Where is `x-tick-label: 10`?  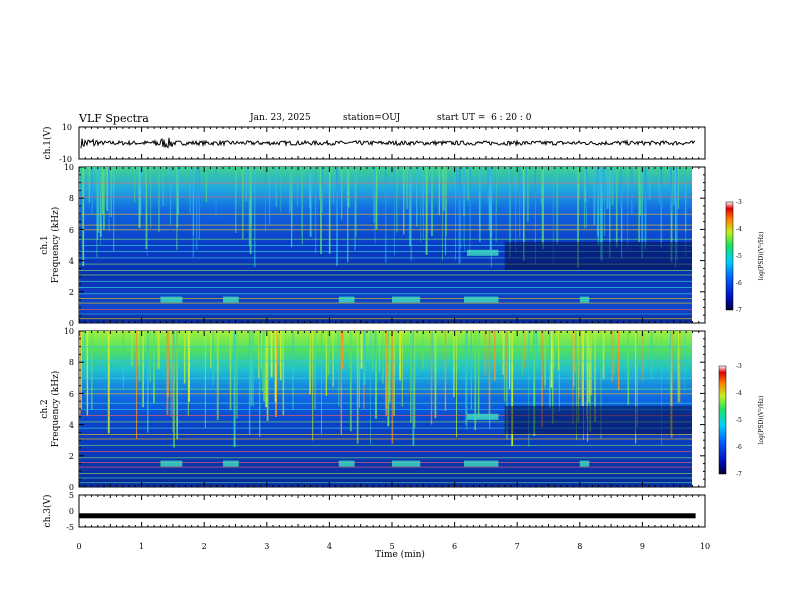 x-tick-label: 10 is located at coordinates (705, 546).